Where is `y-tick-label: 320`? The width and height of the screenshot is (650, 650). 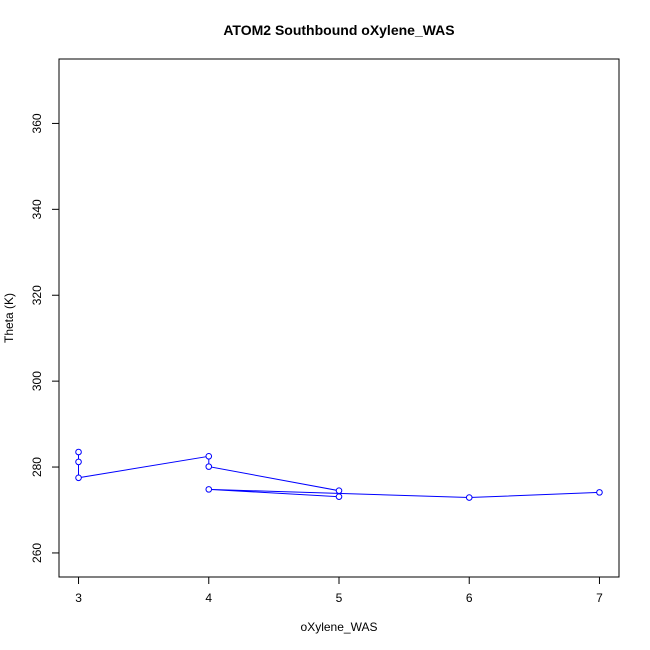 y-tick-label: 320 is located at coordinates (37, 295).